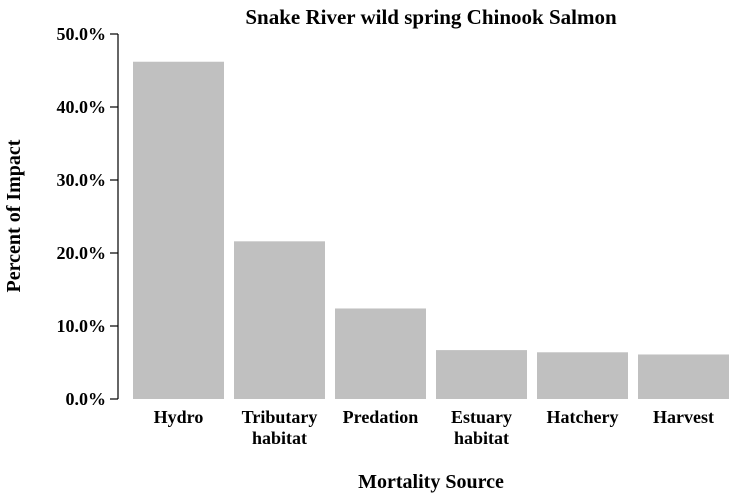 Image resolution: width=750 pixels, height=500 pixels. Describe the element at coordinates (683, 417) in the screenshot. I see `x-category-label: Harvest` at that location.